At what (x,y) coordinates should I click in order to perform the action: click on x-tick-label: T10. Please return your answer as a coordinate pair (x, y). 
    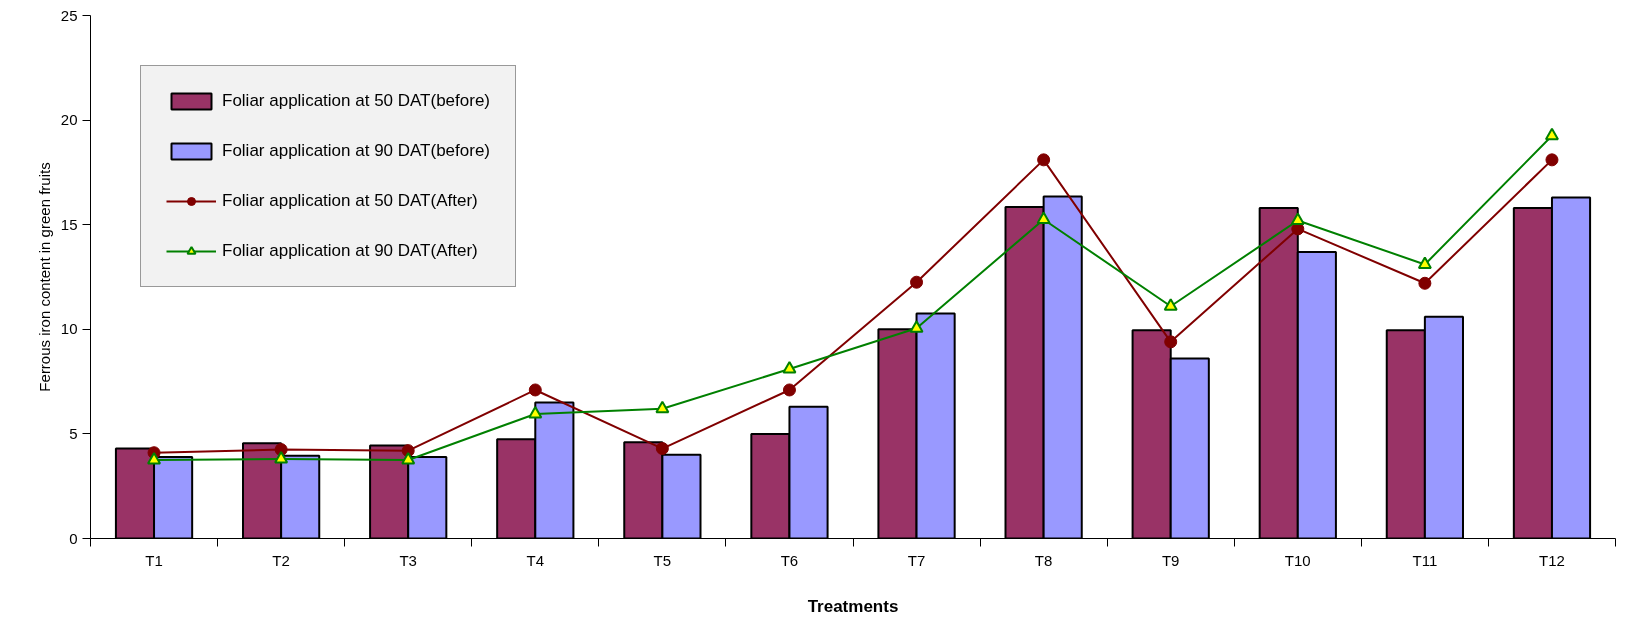
    Looking at the image, I should click on (1297, 560).